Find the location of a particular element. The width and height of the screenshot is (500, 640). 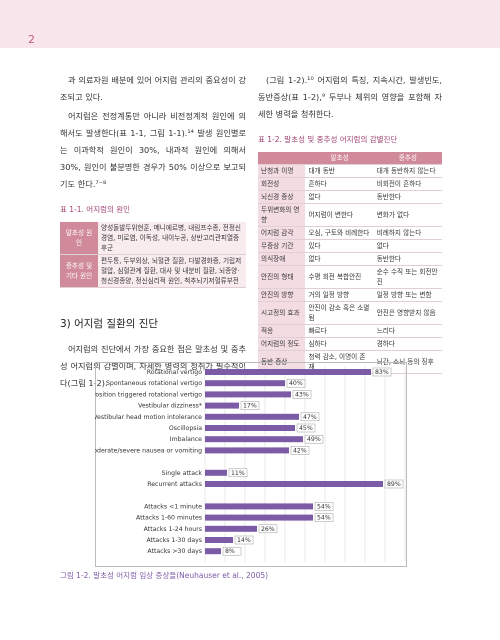

table-cell: 비례하지 않는다 is located at coordinates (407, 233).